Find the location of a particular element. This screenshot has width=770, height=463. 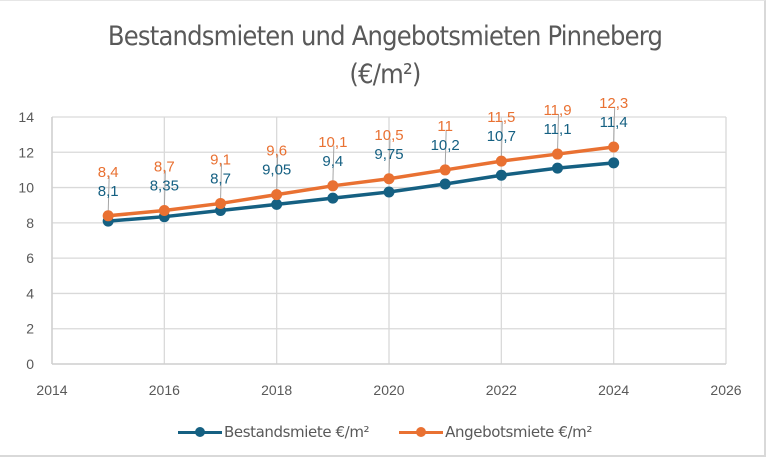

x-tick-label: 2014 is located at coordinates (51, 390).